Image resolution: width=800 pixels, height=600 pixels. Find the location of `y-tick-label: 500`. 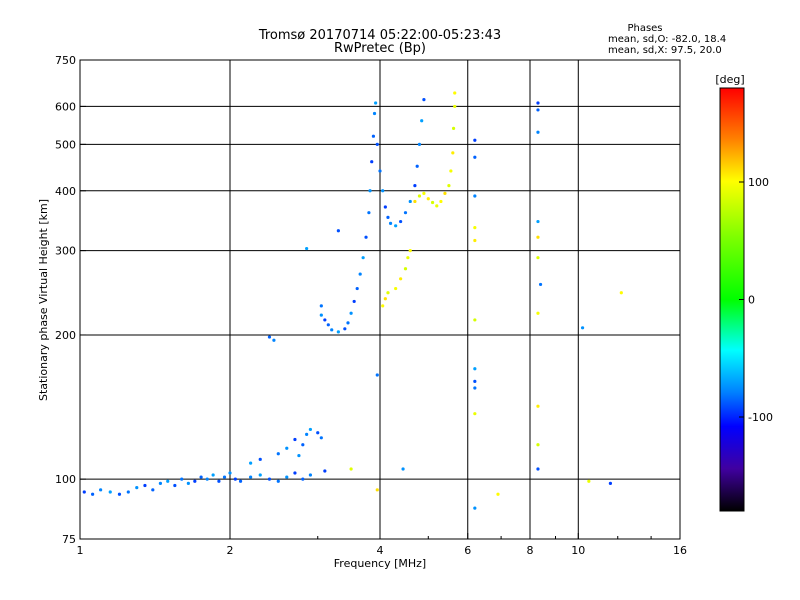

y-tick-label: 500 is located at coordinates (65, 144).